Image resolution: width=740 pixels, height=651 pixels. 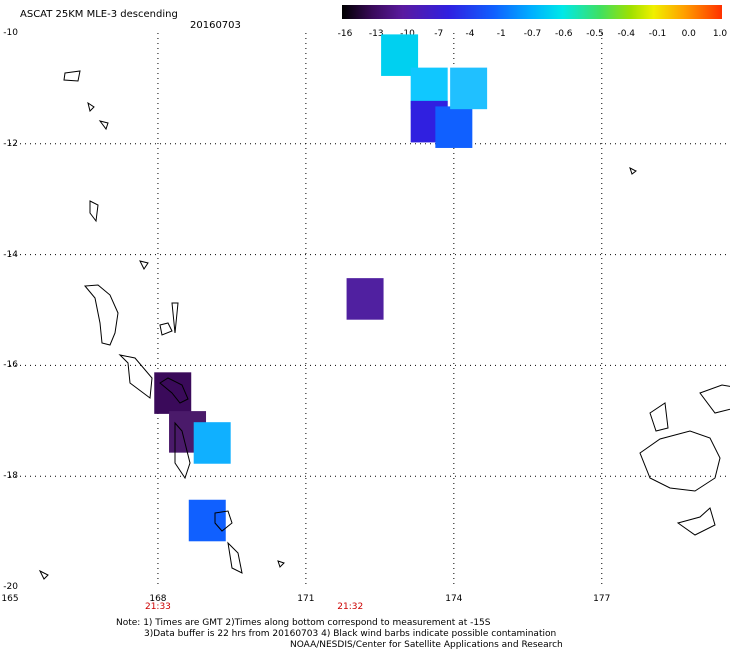 I want to click on time-label: 21:33, so click(x=157, y=607).